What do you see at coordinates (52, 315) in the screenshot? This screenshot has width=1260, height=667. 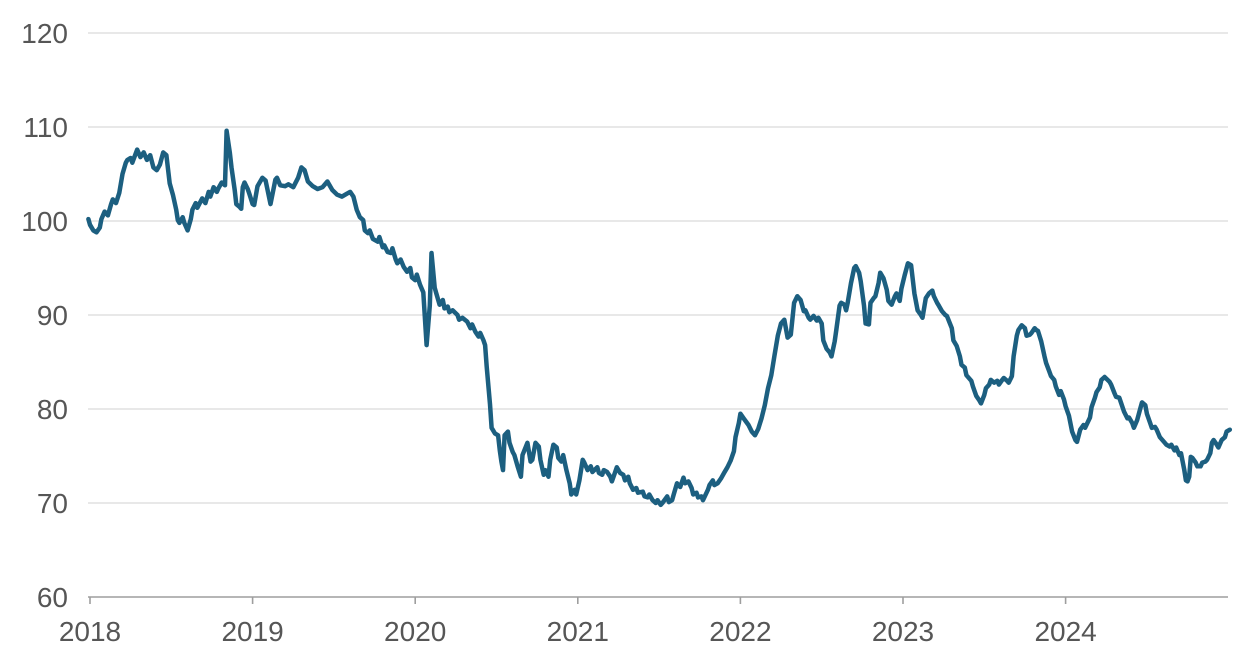 I see `y-axis-label-90: 90` at bounding box center [52, 315].